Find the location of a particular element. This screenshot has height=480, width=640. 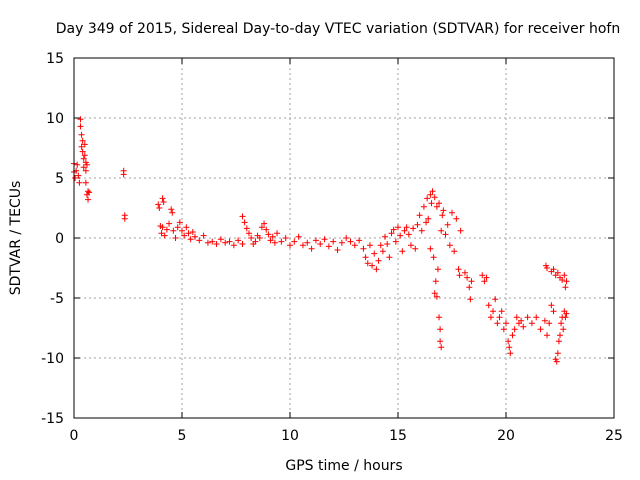

x-axis-label: GPS time / hours is located at coordinates (343, 466).